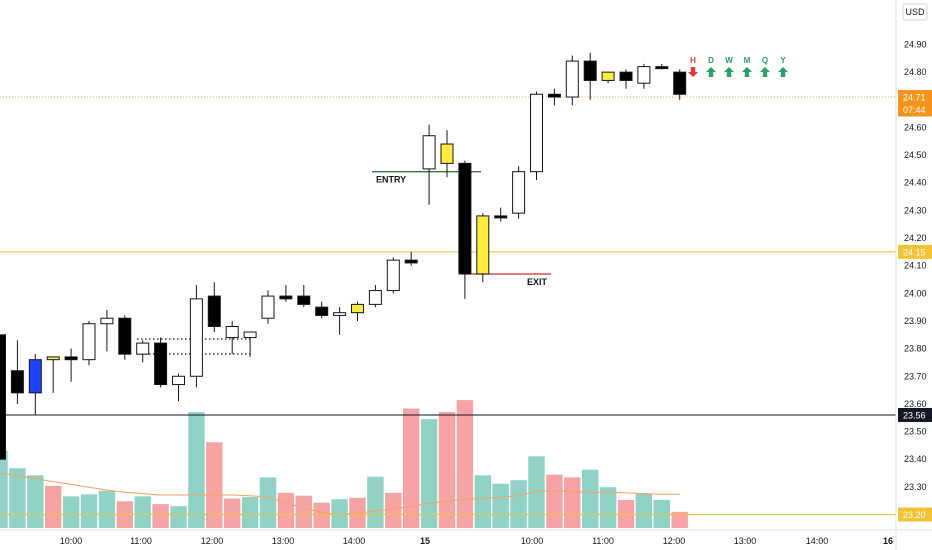 The width and height of the screenshot is (932, 550). I want to click on price-tick-label: 23.90, so click(915, 321).